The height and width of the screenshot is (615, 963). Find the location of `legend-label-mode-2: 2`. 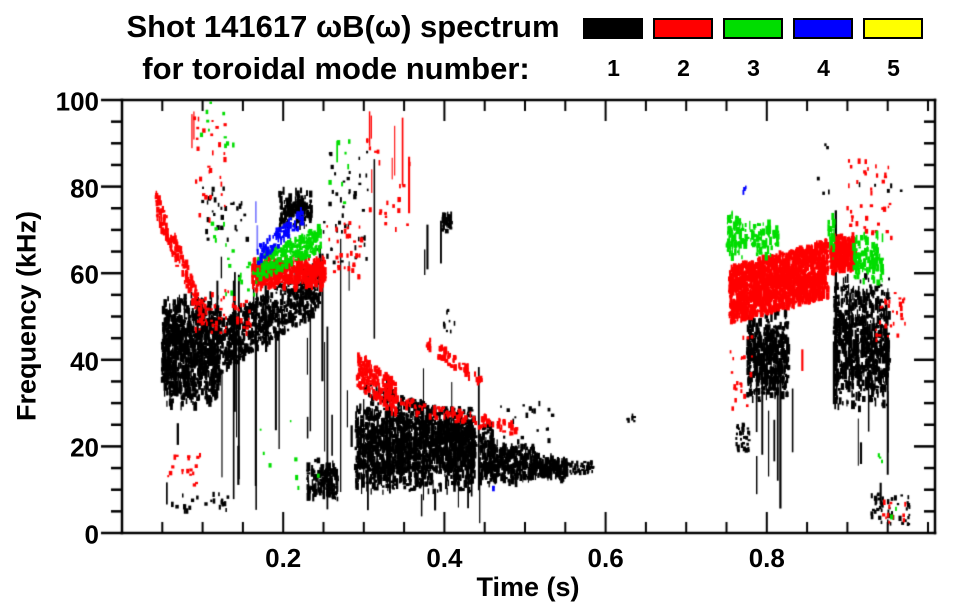

legend-label-mode-2: 2 is located at coordinates (683, 68).